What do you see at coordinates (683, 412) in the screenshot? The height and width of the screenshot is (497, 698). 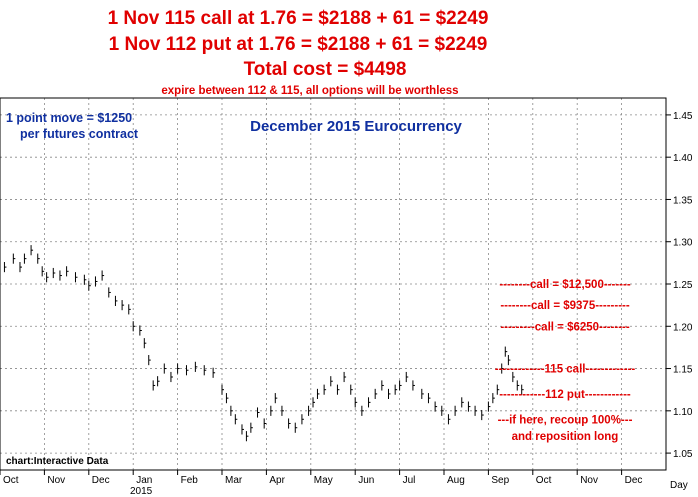 I see `y-tick-label: 1.10` at bounding box center [683, 412].